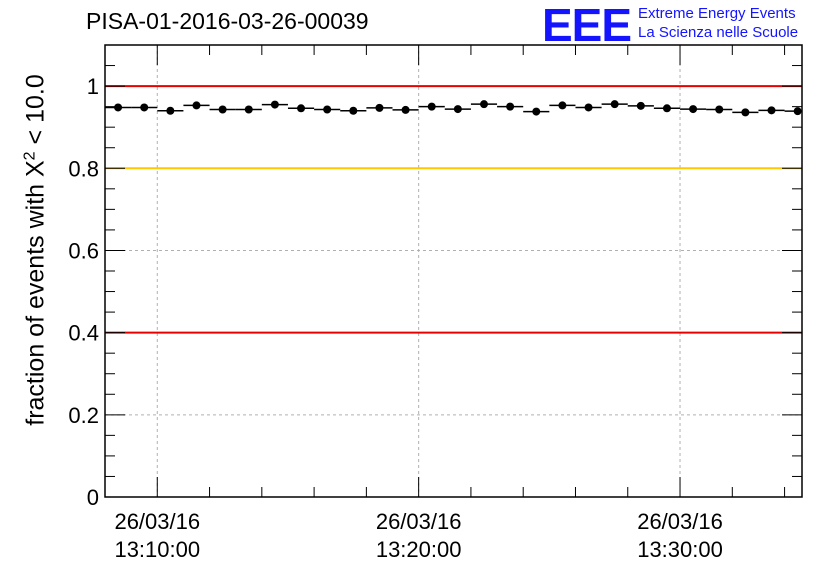 This screenshot has width=836, height=572. I want to click on y-axis-label-symbol: X, so click(35, 169).